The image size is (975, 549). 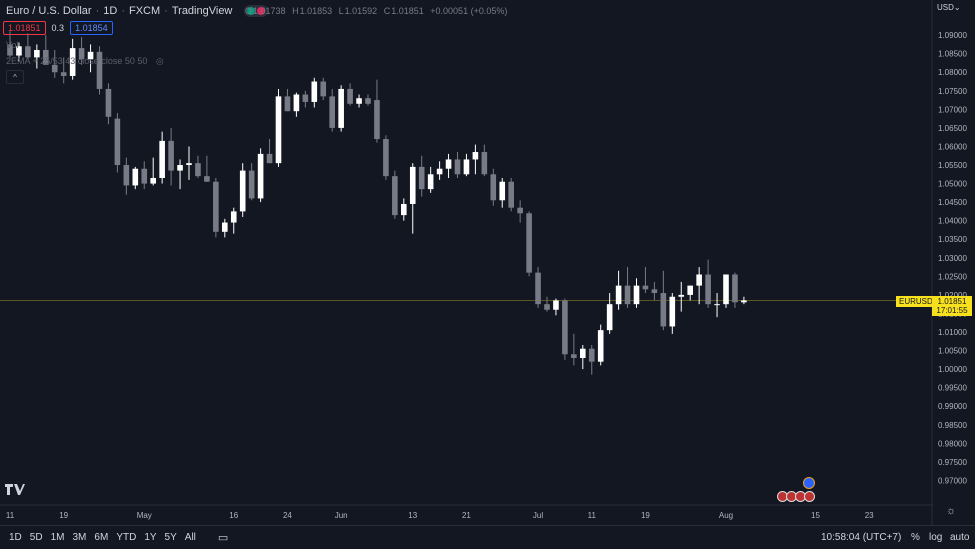 I want to click on hide-eye-icon: ◎, so click(x=159, y=61).